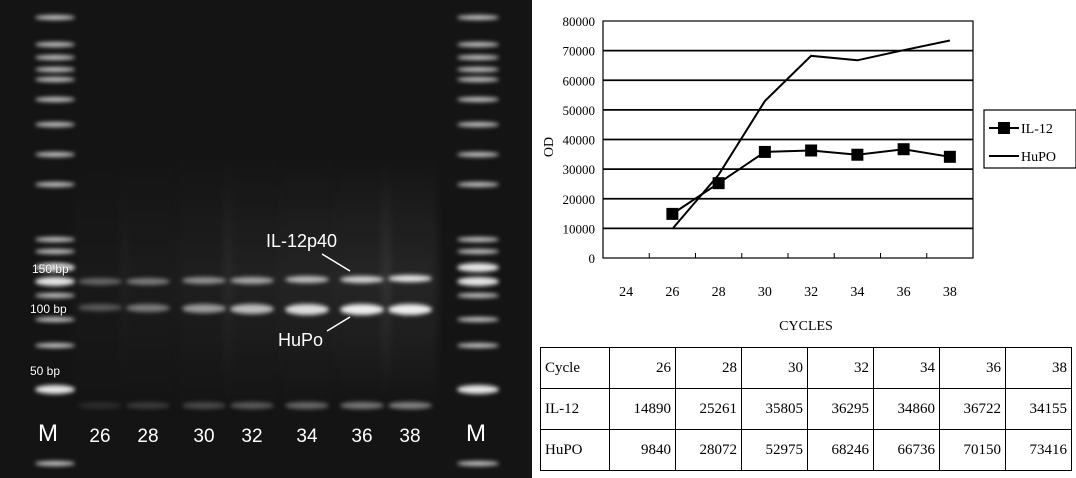 The image size is (1076, 478). What do you see at coordinates (642, 450) in the screenshot?
I see `table-cell: 9840` at bounding box center [642, 450].